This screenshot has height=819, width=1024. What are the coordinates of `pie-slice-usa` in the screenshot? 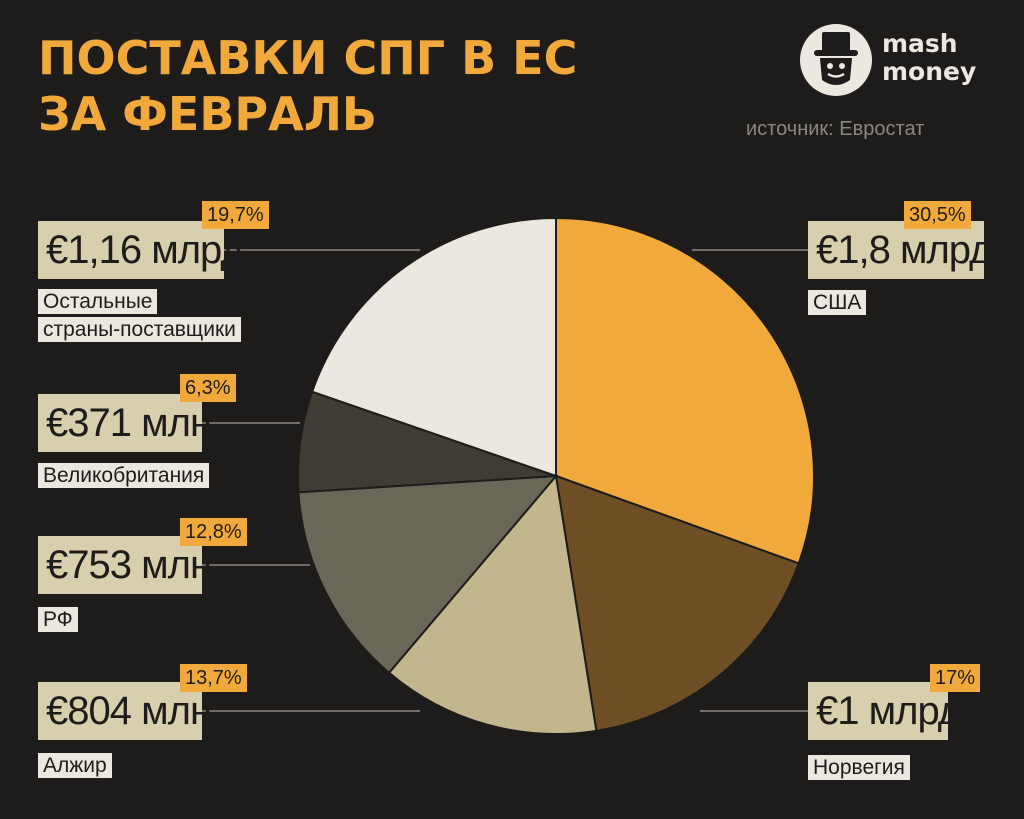 It's located at (685, 390).